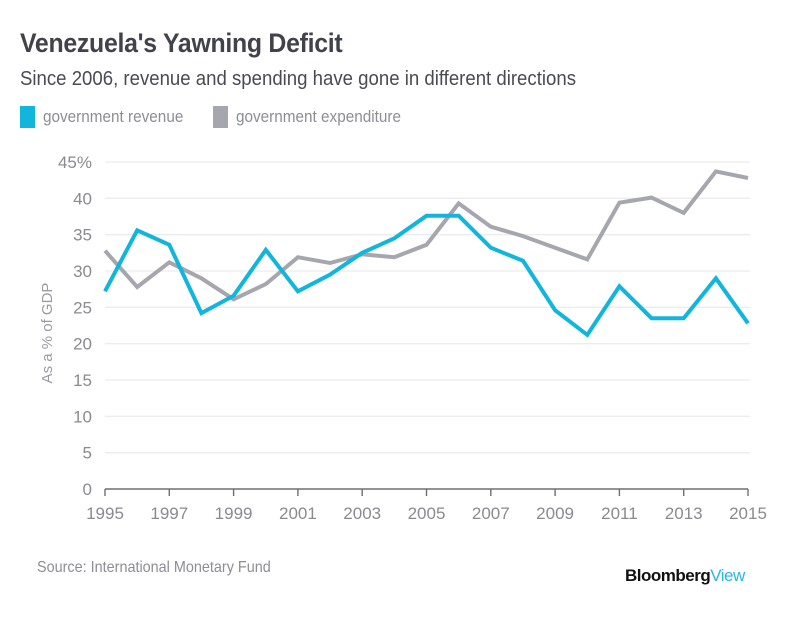 This screenshot has width=805, height=622. What do you see at coordinates (75, 326) in the screenshot?
I see `y-axis-ticks: 0 5 10 15 20 25 30 35 40 45%` at bounding box center [75, 326].